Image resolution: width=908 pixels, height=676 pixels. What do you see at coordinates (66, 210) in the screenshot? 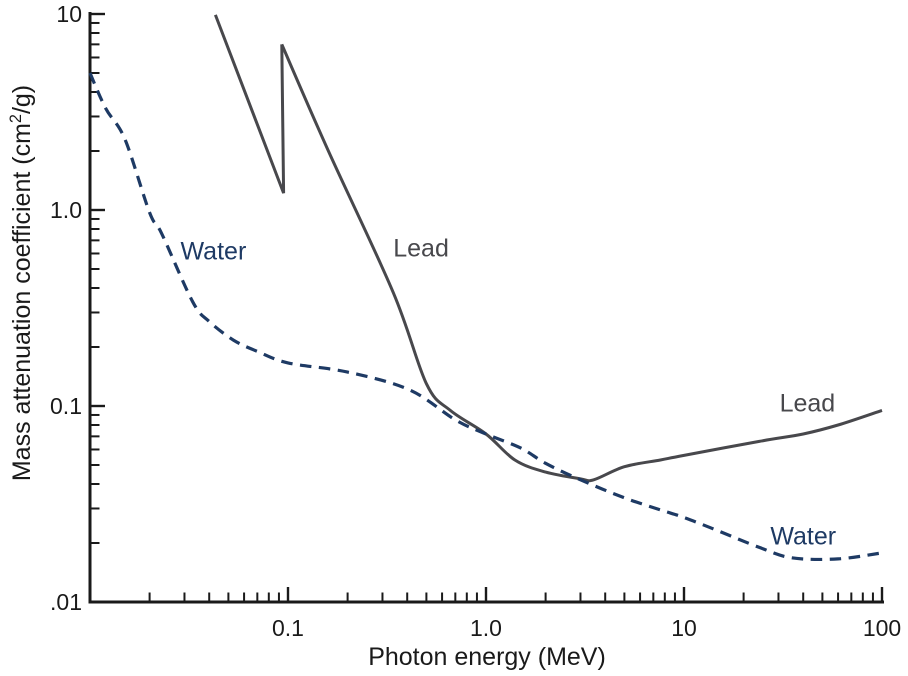
I see `y-tick-label-1.0: 1.0` at bounding box center [66, 210].